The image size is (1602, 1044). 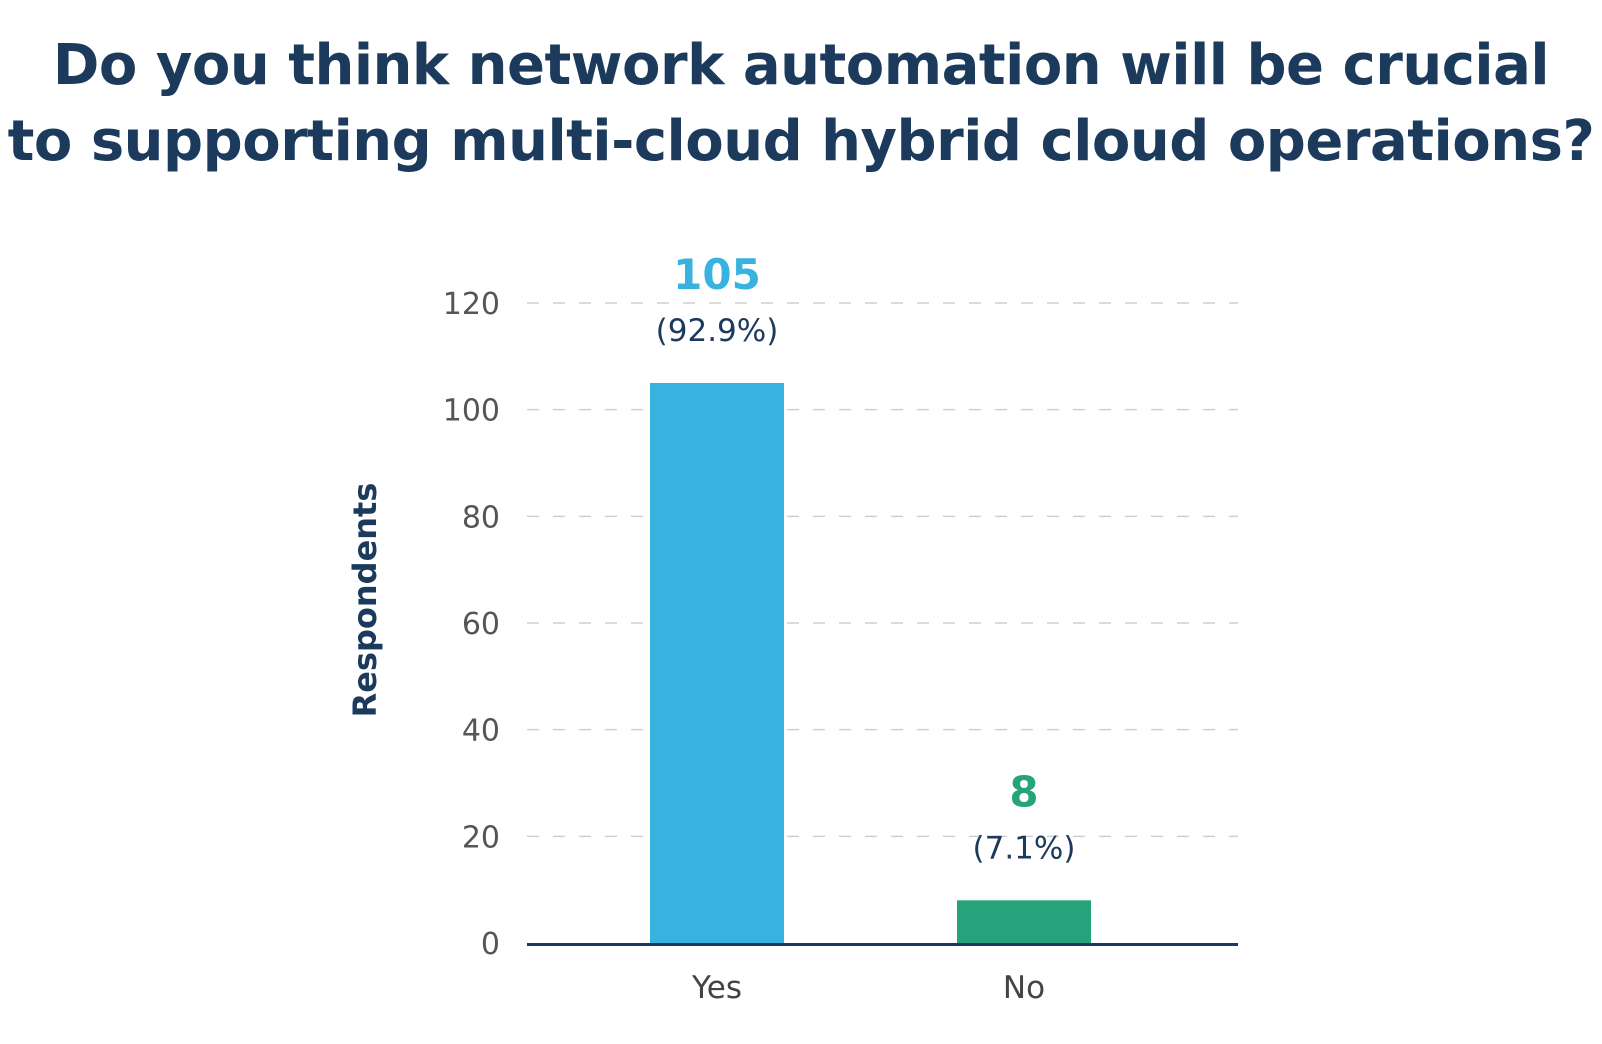 I want to click on bars, so click(x=870, y=663).